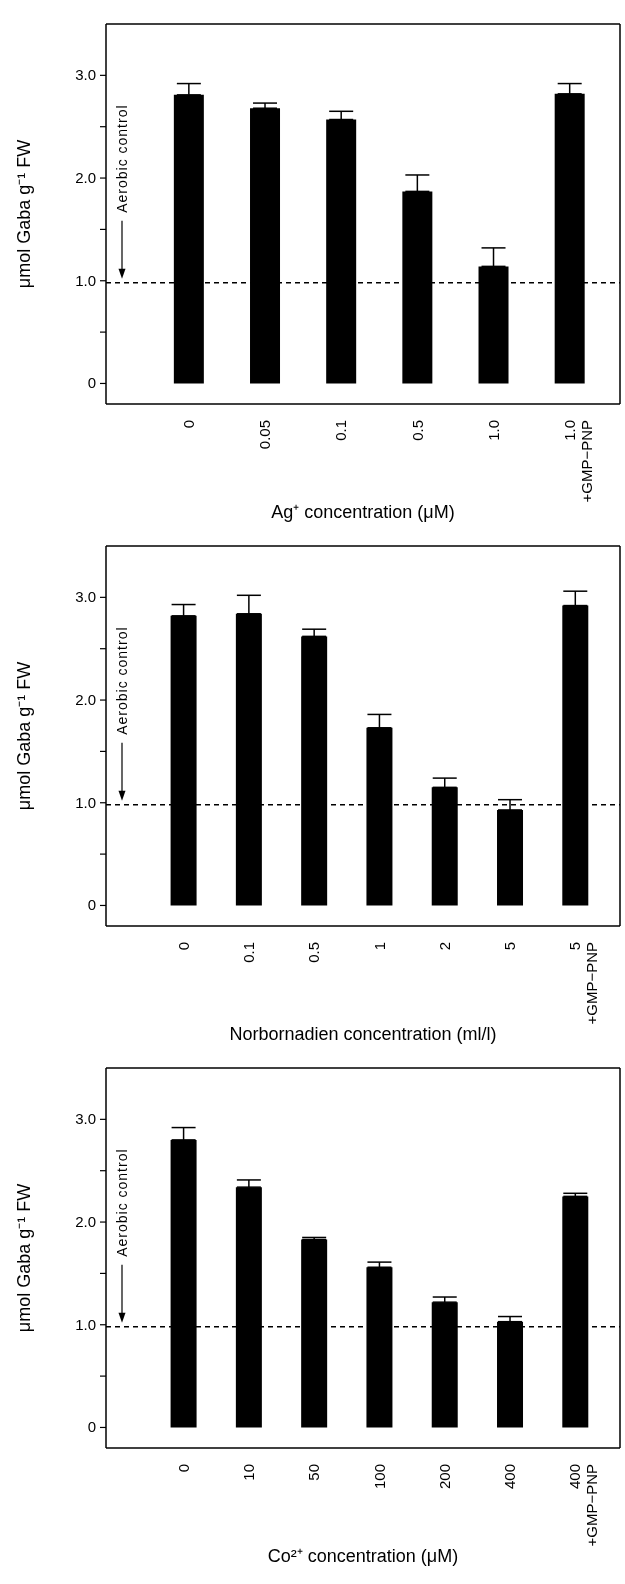 The width and height of the screenshot is (625, 1584). I want to click on x-tick-label: 100, so click(379, 1477).